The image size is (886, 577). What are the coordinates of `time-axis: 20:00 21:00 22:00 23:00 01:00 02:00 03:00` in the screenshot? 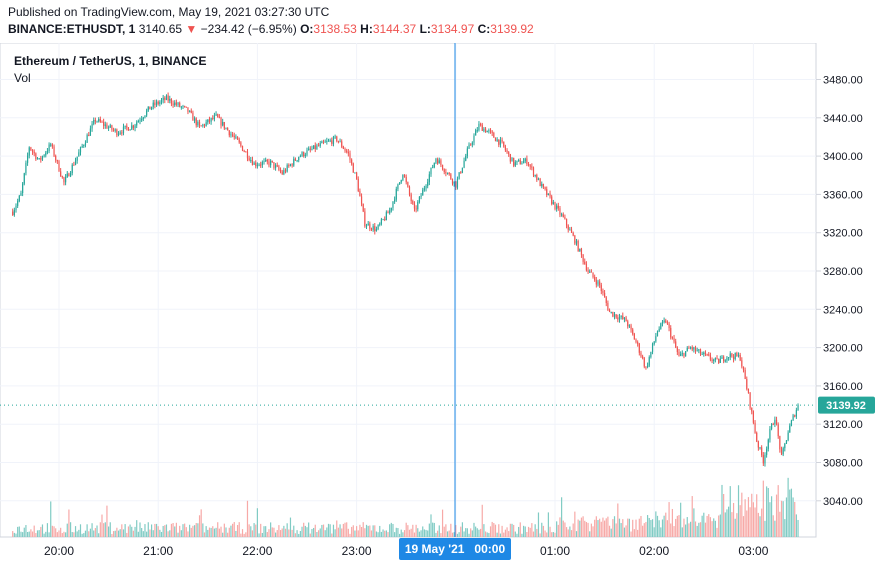 It's located at (406, 551).